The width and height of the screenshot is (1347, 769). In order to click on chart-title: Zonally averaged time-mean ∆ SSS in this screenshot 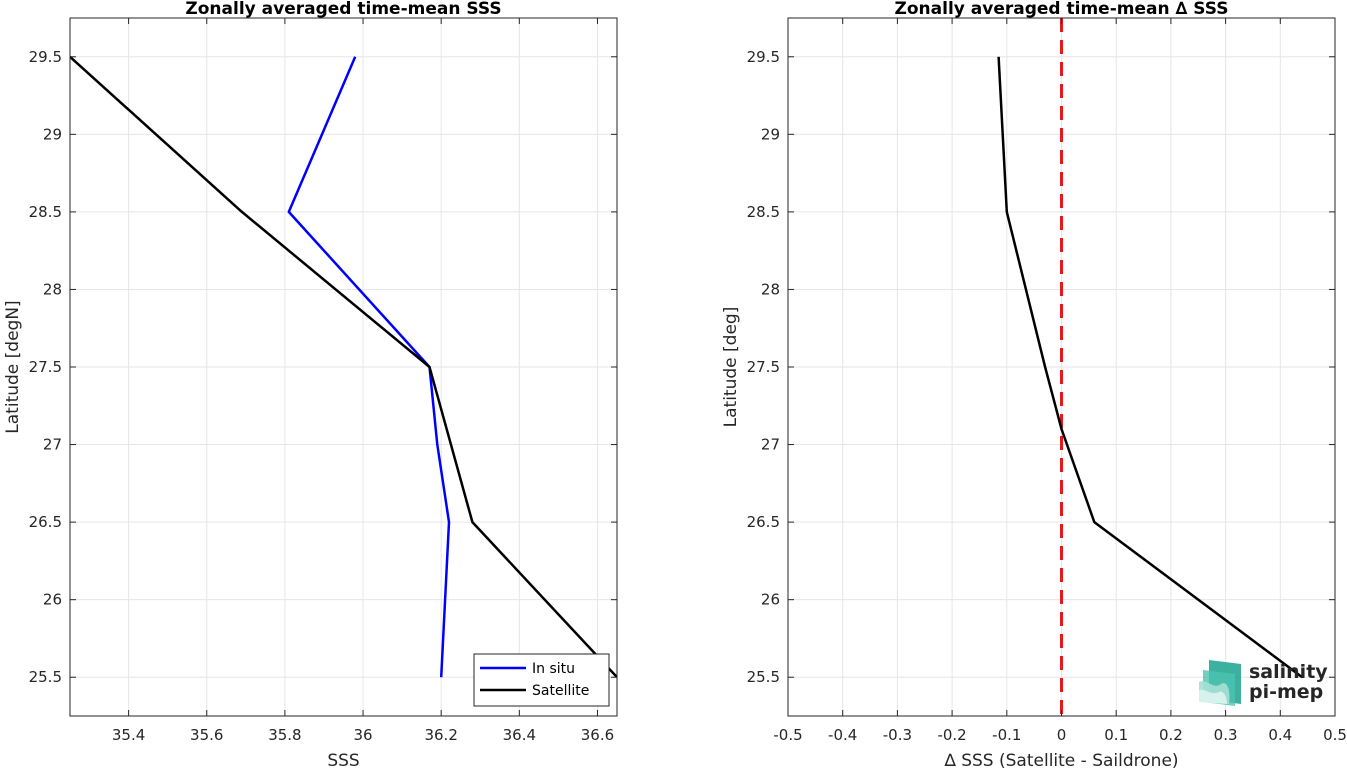, I will do `click(1062, 9)`.